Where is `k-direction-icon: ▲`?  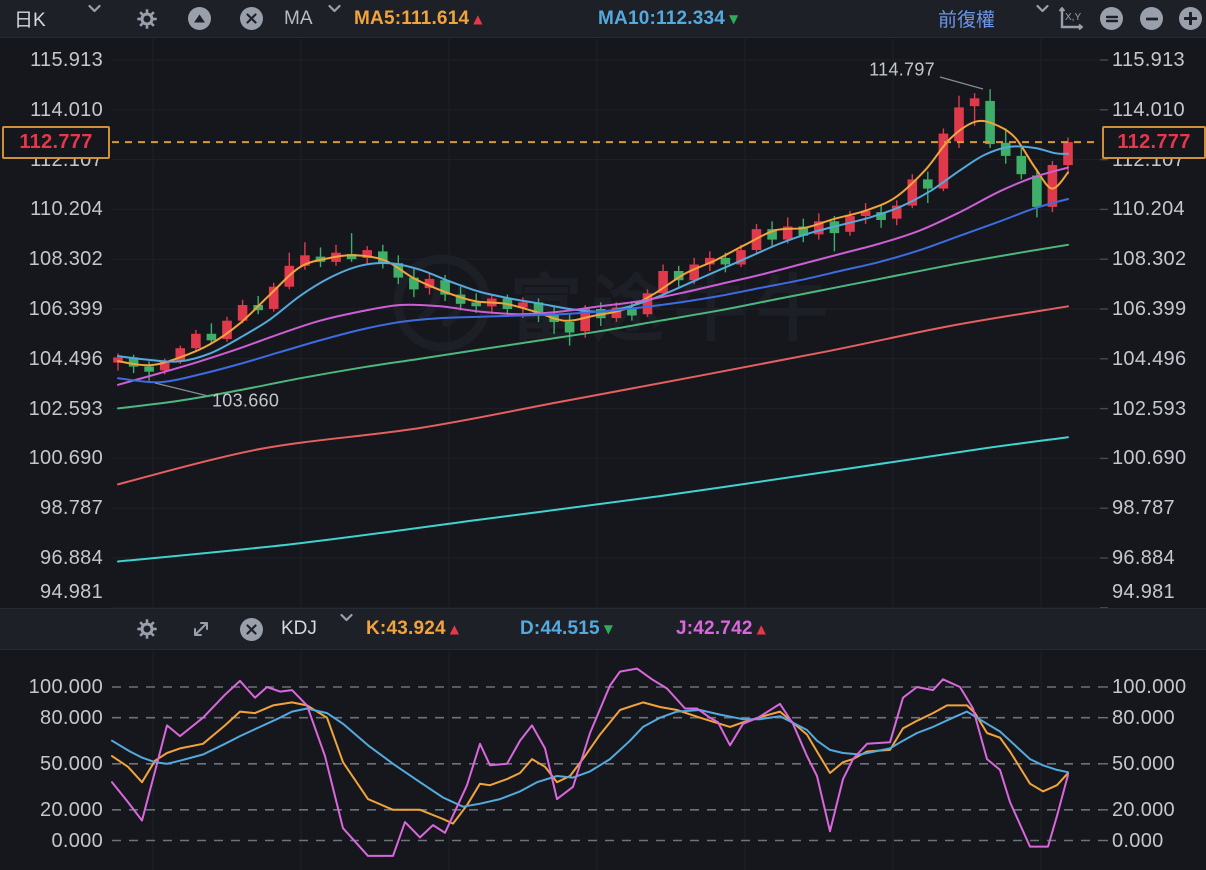
k-direction-icon: ▲ is located at coordinates (454, 629).